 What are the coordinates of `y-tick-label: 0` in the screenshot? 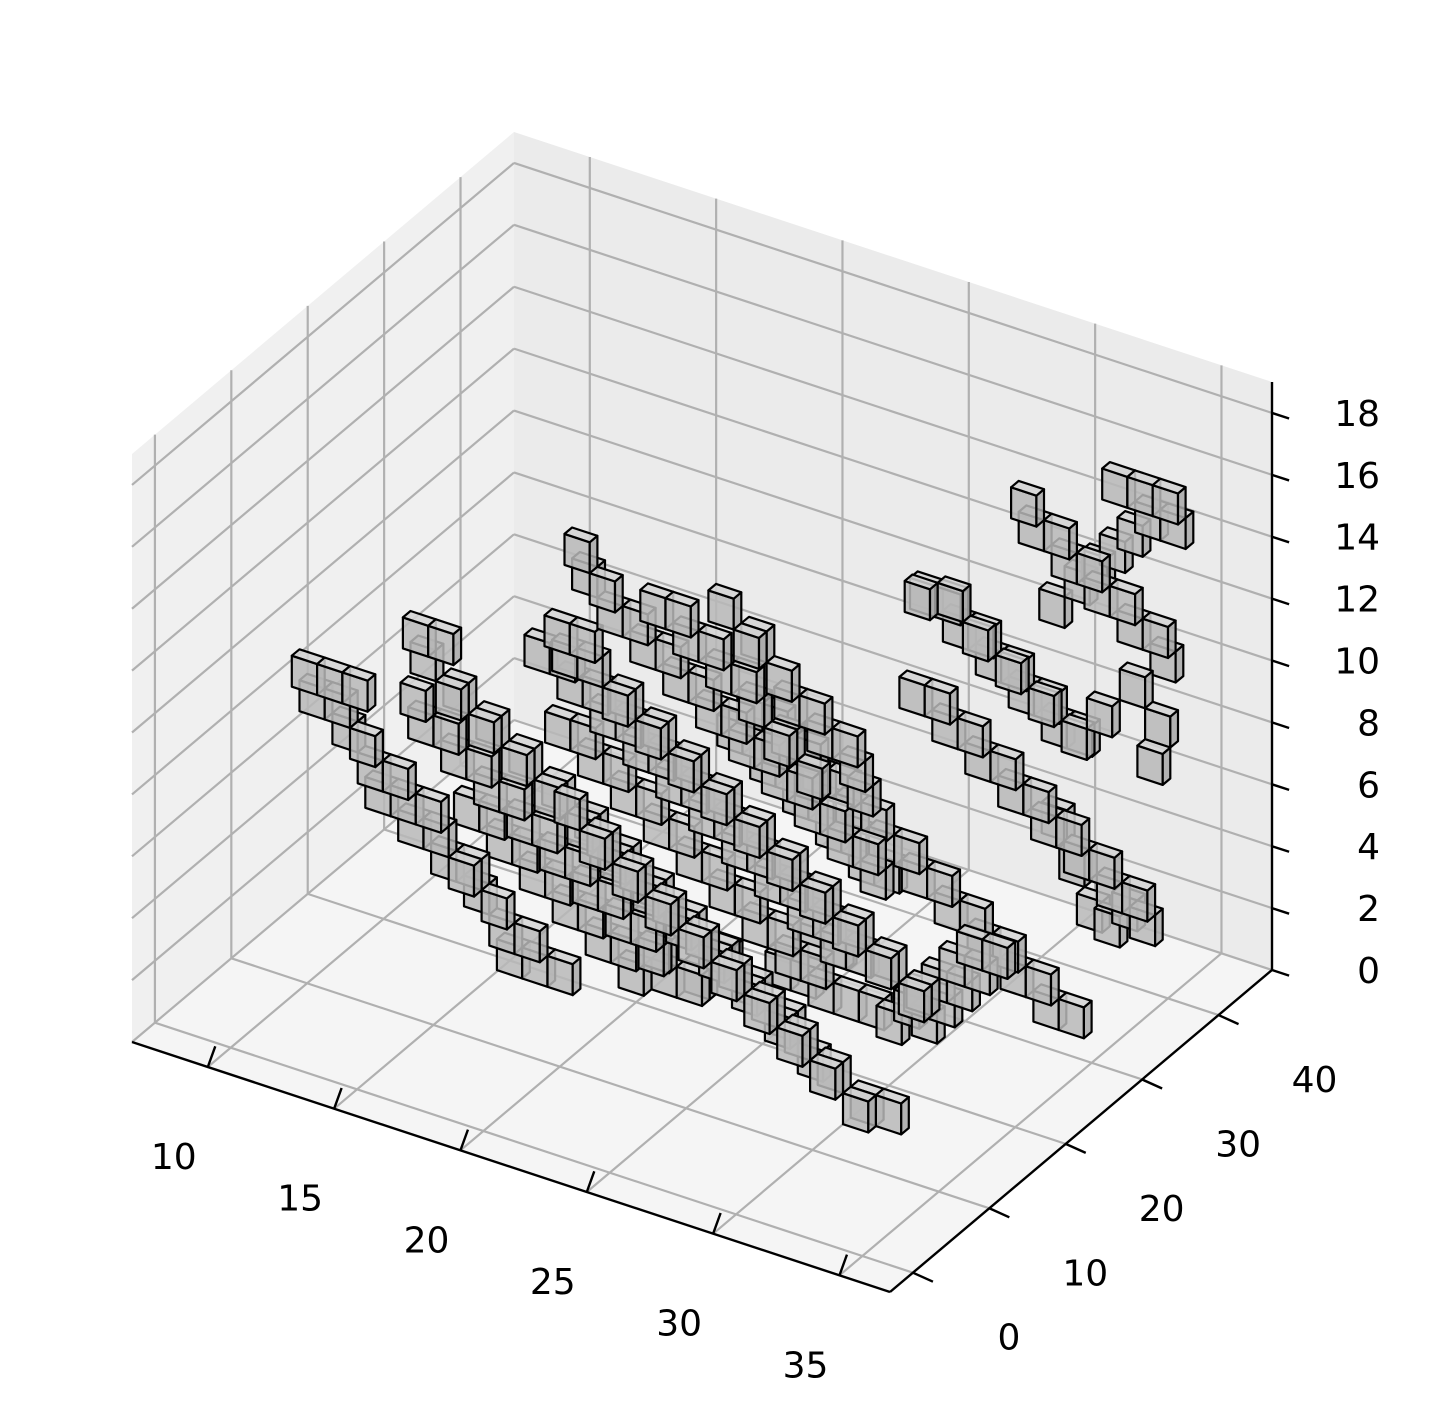 It's located at (1008, 1338).